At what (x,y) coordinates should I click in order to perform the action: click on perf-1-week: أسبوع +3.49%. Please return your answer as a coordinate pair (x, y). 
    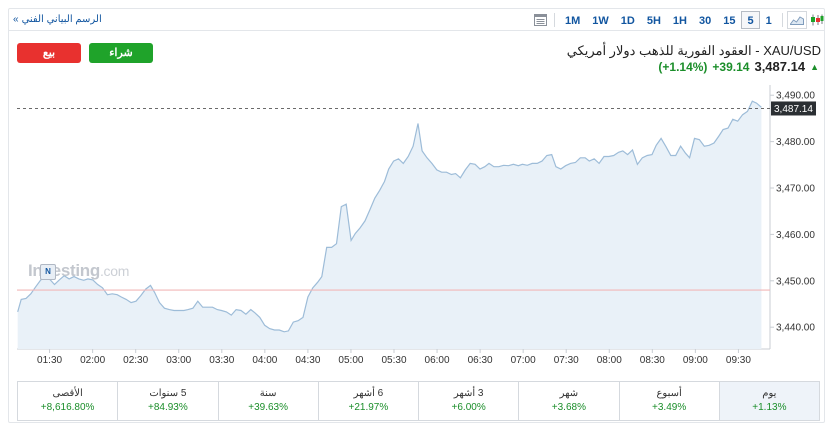
    Looking at the image, I should click on (670, 401).